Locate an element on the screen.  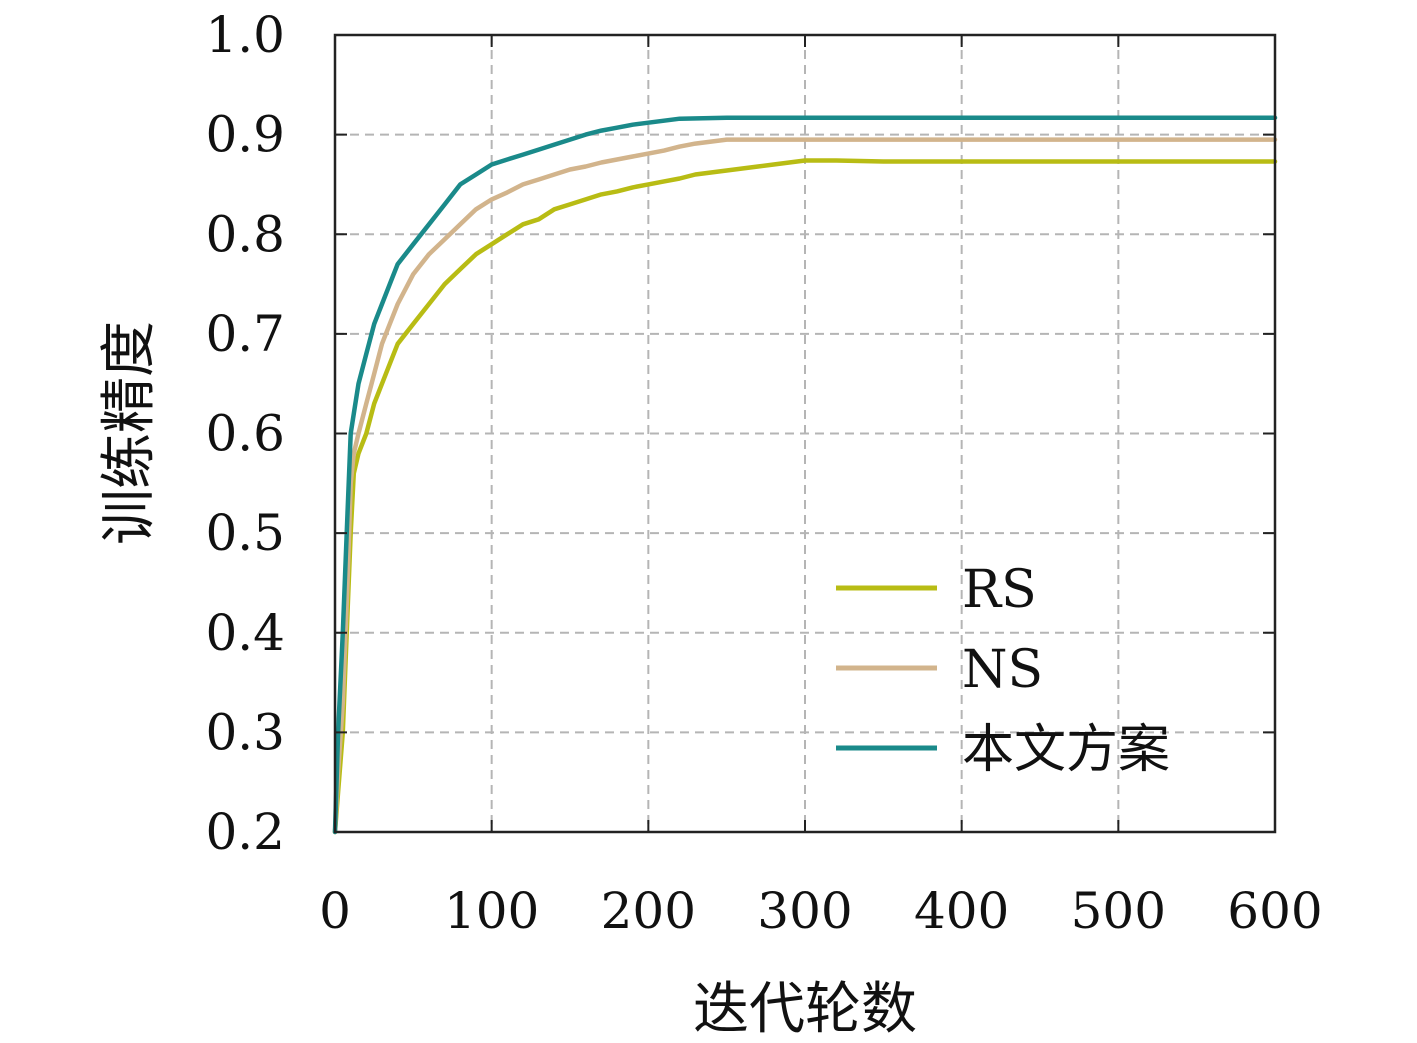
x-tick-label: 300 is located at coordinates (804, 911).